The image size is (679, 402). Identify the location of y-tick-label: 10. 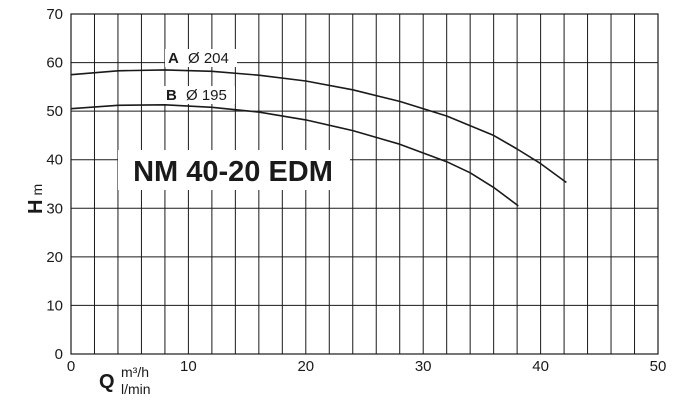
(54, 305).